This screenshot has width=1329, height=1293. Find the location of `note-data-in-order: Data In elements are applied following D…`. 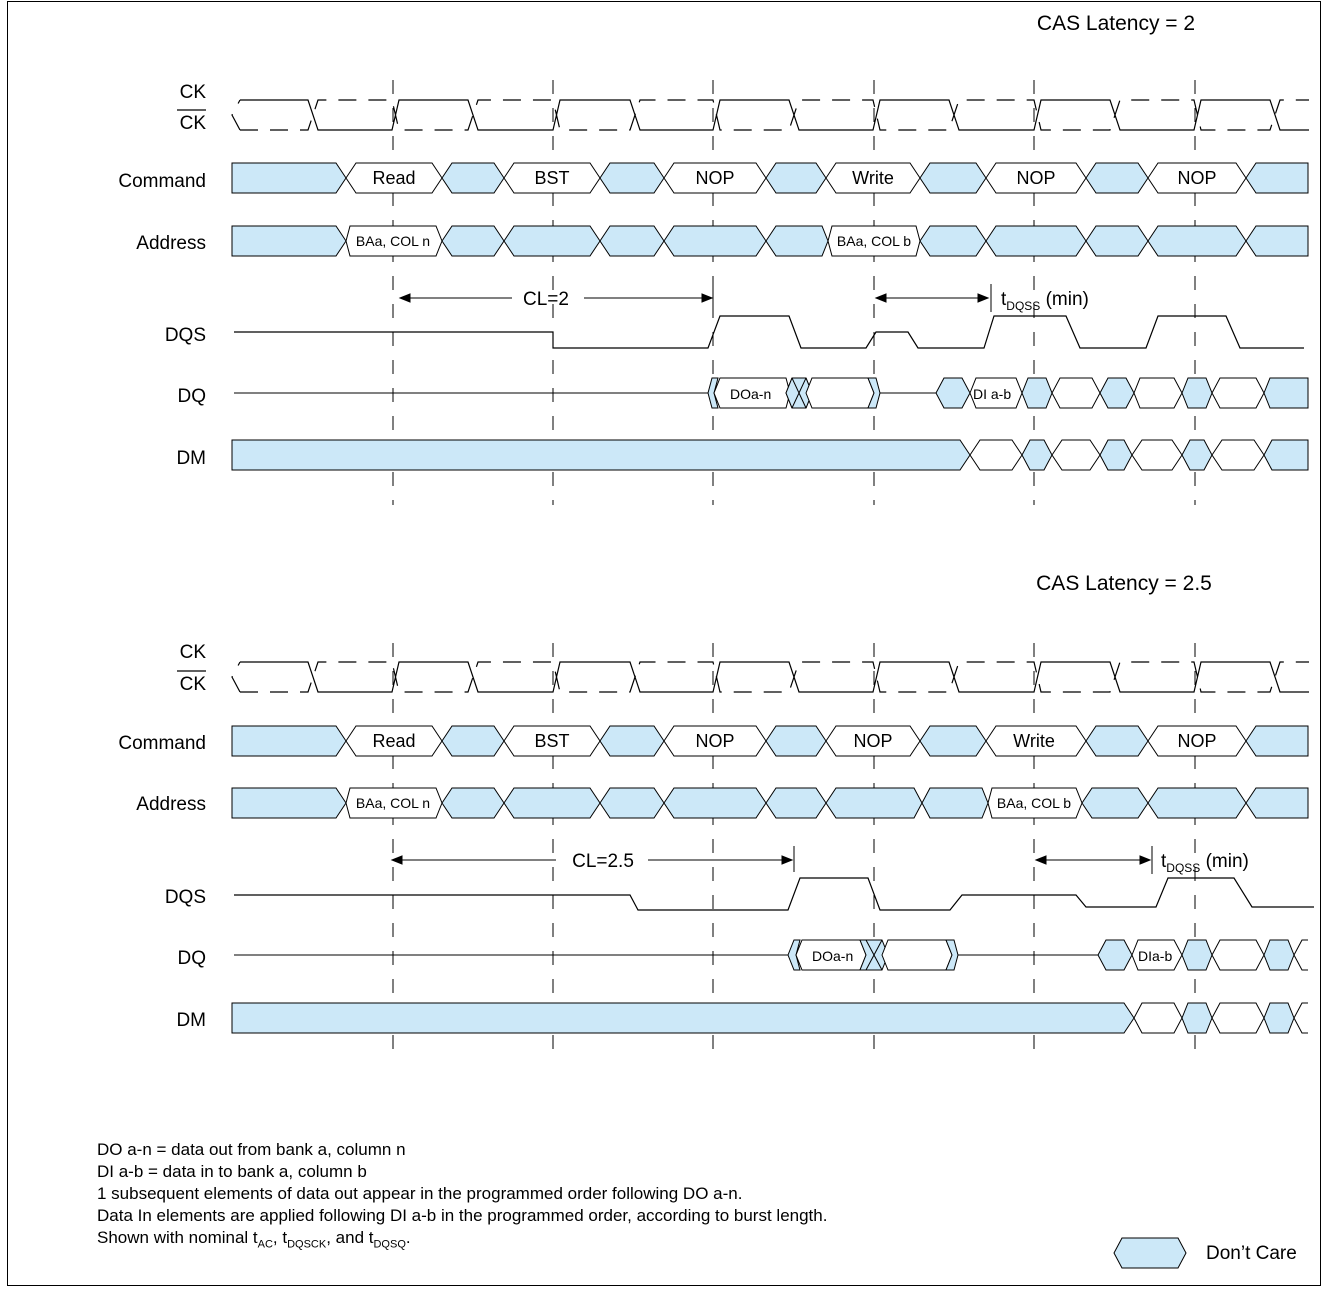

note-data-in-order: Data In elements are applied following D… is located at coordinates (462, 1215).